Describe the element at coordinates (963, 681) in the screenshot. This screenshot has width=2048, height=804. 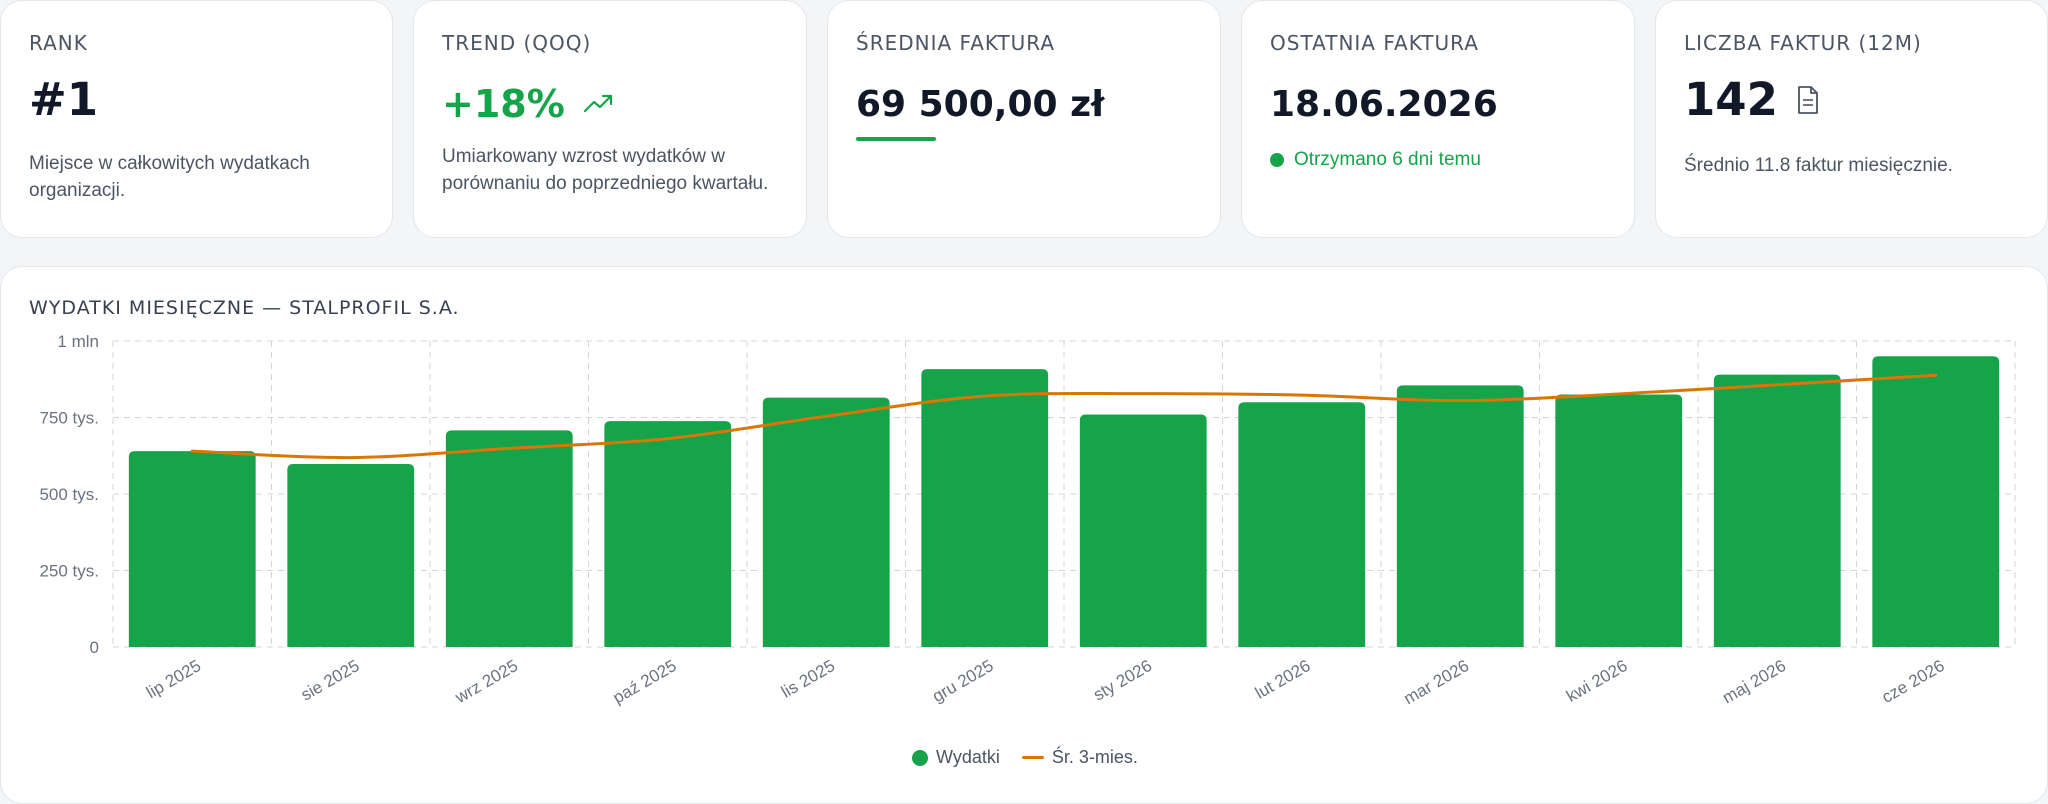
I see `x-tick-label: gru 2025` at that location.